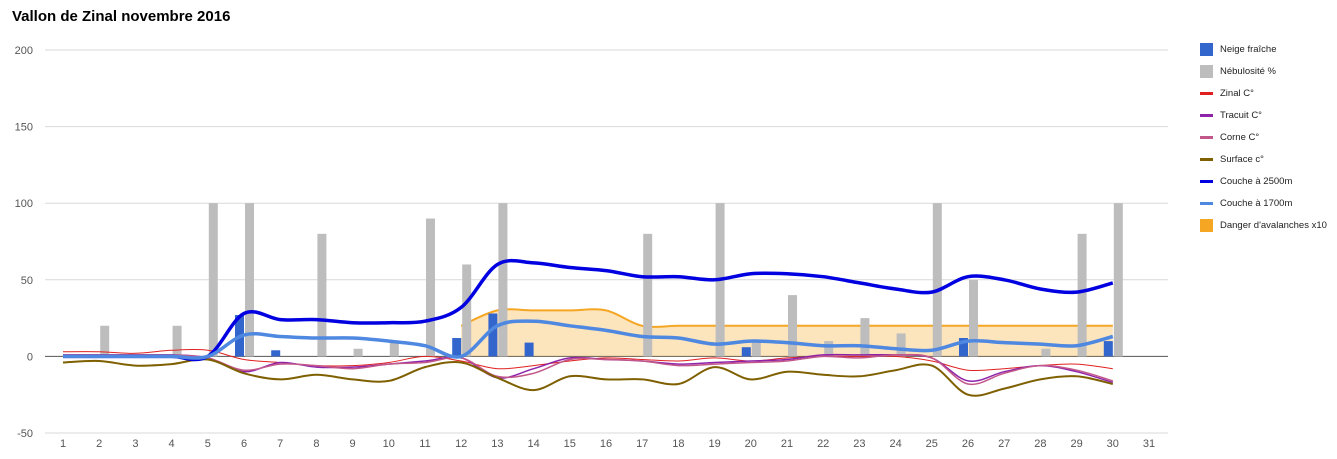 Image resolution: width=1337 pixels, height=459 pixels. Describe the element at coordinates (461, 444) in the screenshot. I see `x-tick-label: 12` at that location.